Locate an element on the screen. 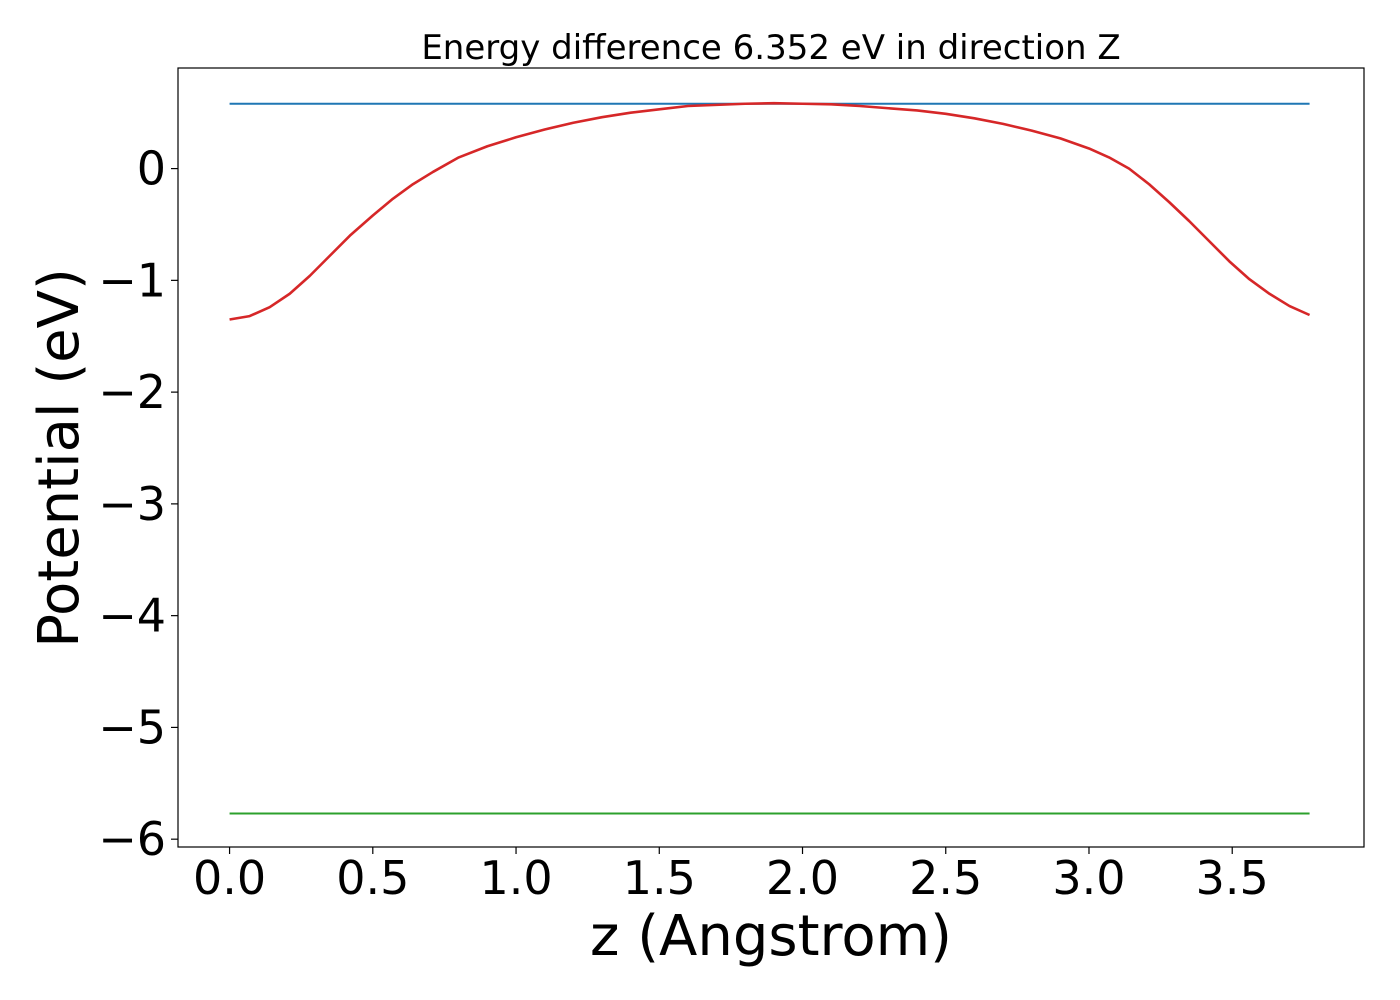 The width and height of the screenshot is (1400, 1000). y-axis-ticks: 0 −1 −2 −3 −4 −5 −6 is located at coordinates (138, 504).